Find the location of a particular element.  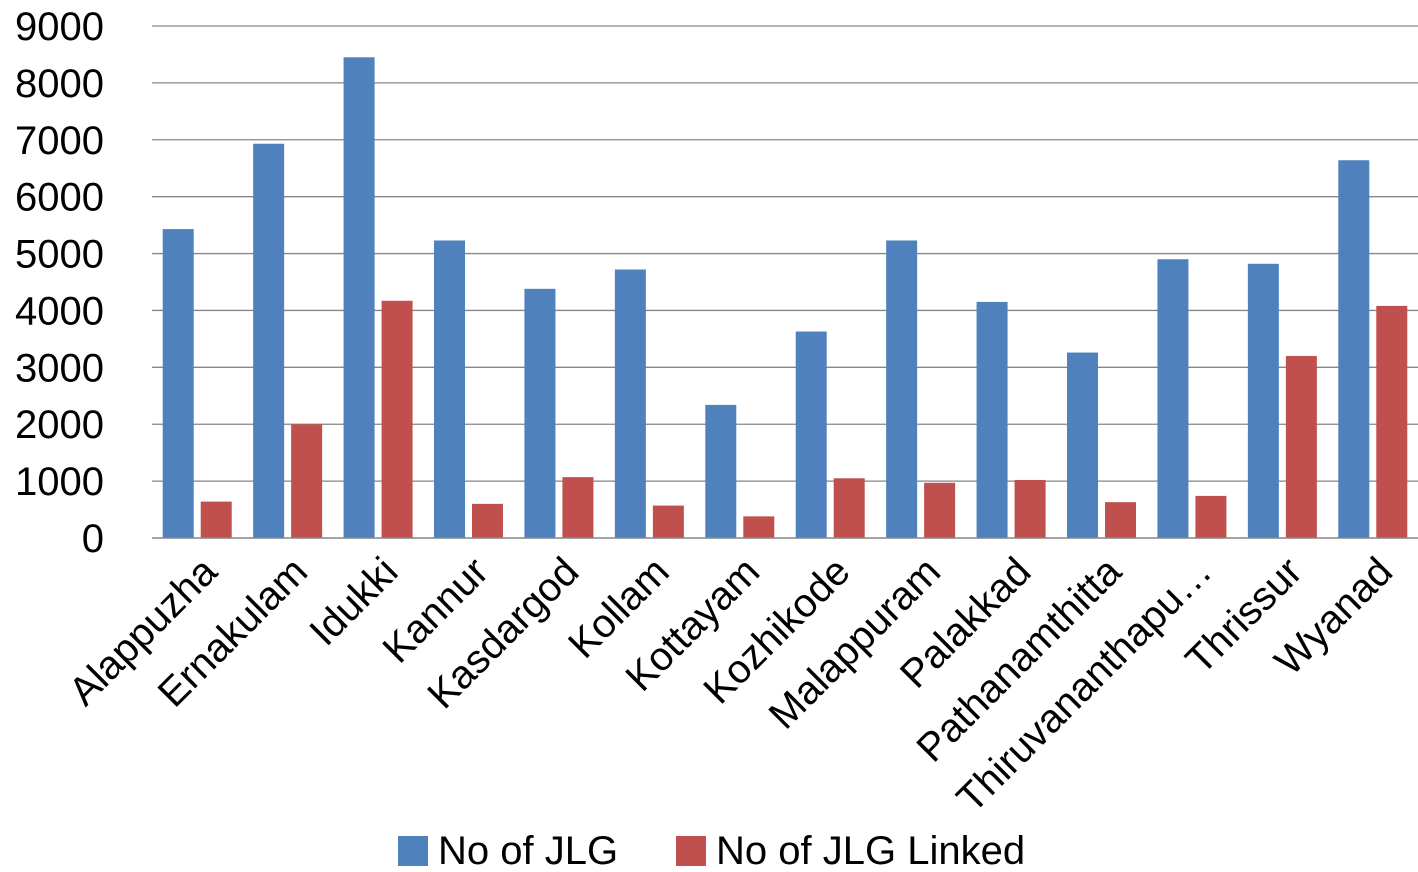

bar-jlg-linked-kannur is located at coordinates (487, 520).